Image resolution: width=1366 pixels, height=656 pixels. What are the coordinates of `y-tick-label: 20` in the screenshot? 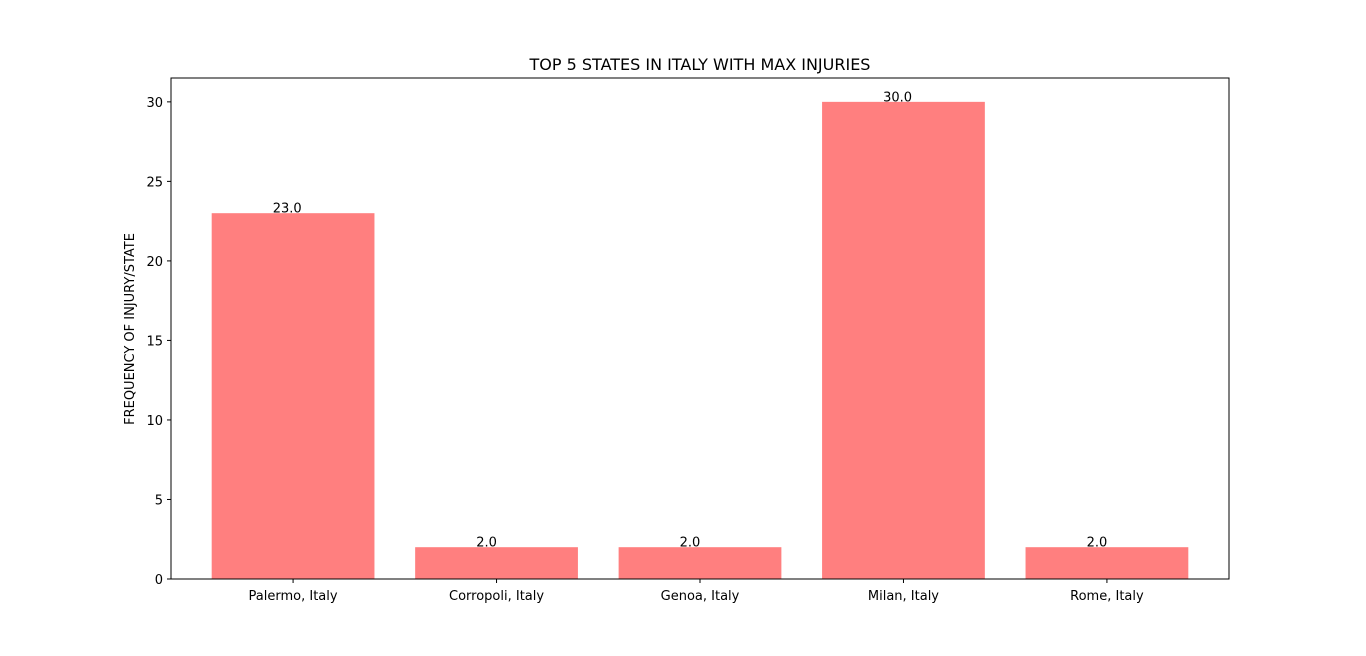 It's located at (154, 262).